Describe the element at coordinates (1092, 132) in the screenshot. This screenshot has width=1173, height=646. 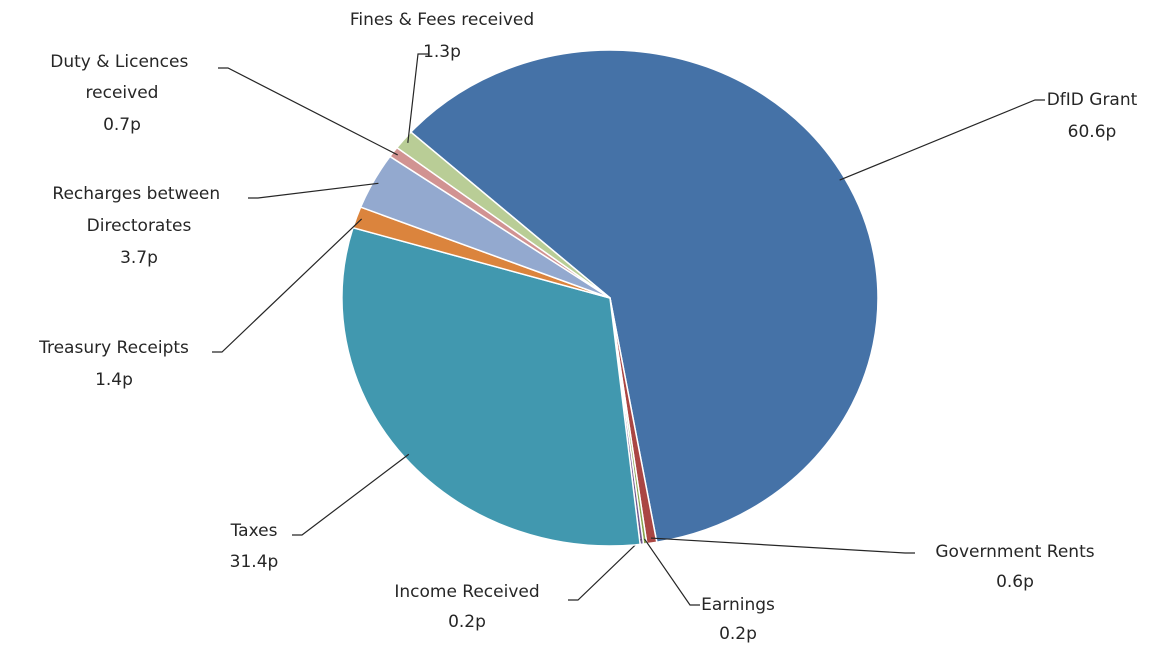
I see `value-label: 60.6p` at that location.